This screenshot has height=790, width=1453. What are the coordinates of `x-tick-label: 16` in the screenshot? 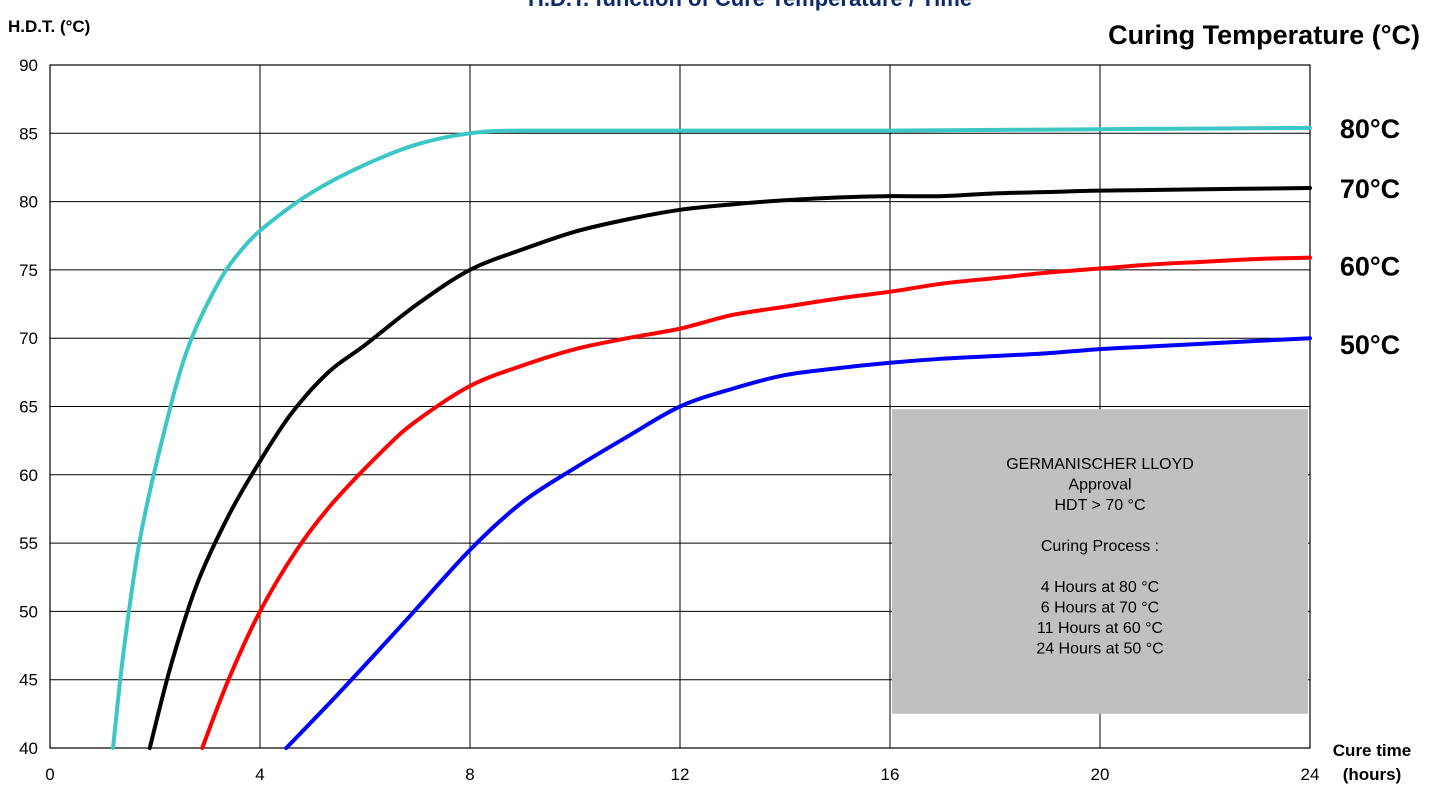 It's located at (890, 774).